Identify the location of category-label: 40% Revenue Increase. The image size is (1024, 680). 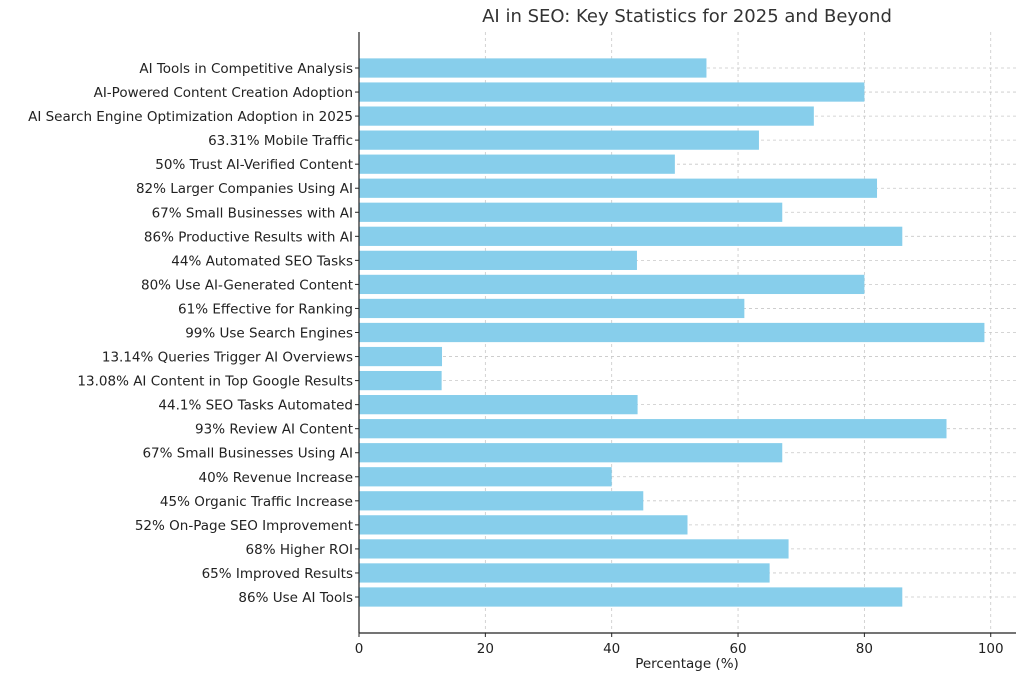
(275, 478).